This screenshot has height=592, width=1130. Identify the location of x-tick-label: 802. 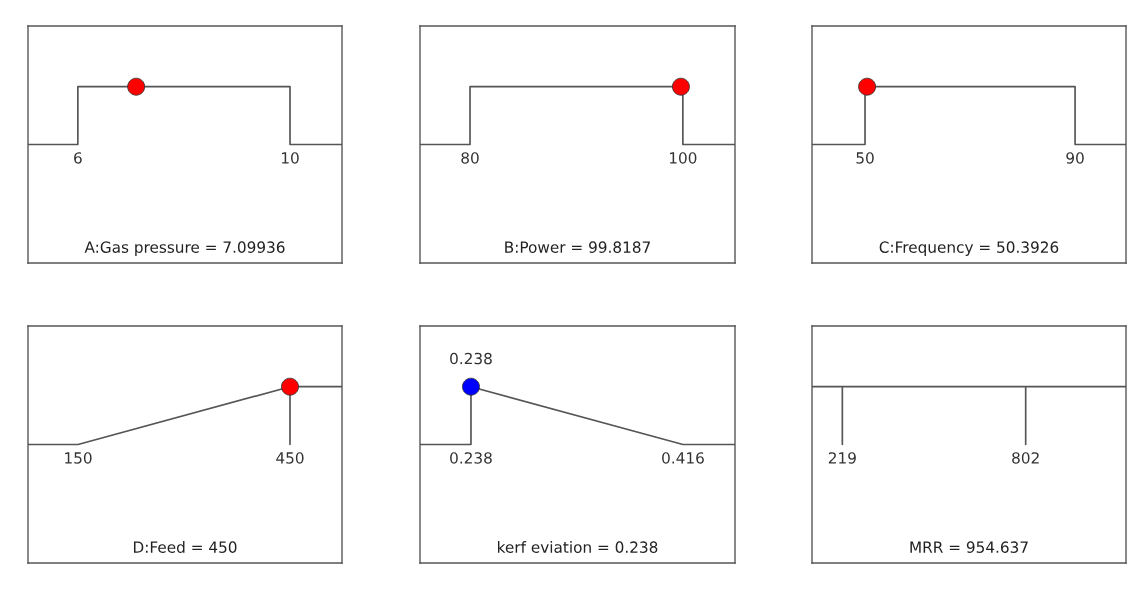
(1025, 458).